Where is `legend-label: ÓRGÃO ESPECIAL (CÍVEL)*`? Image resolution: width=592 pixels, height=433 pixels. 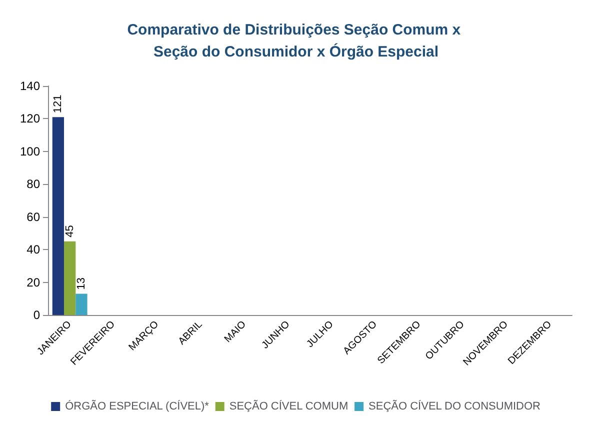
legend-label: ÓRGÃO ESPECIAL (CÍVEL)* is located at coordinates (137, 406).